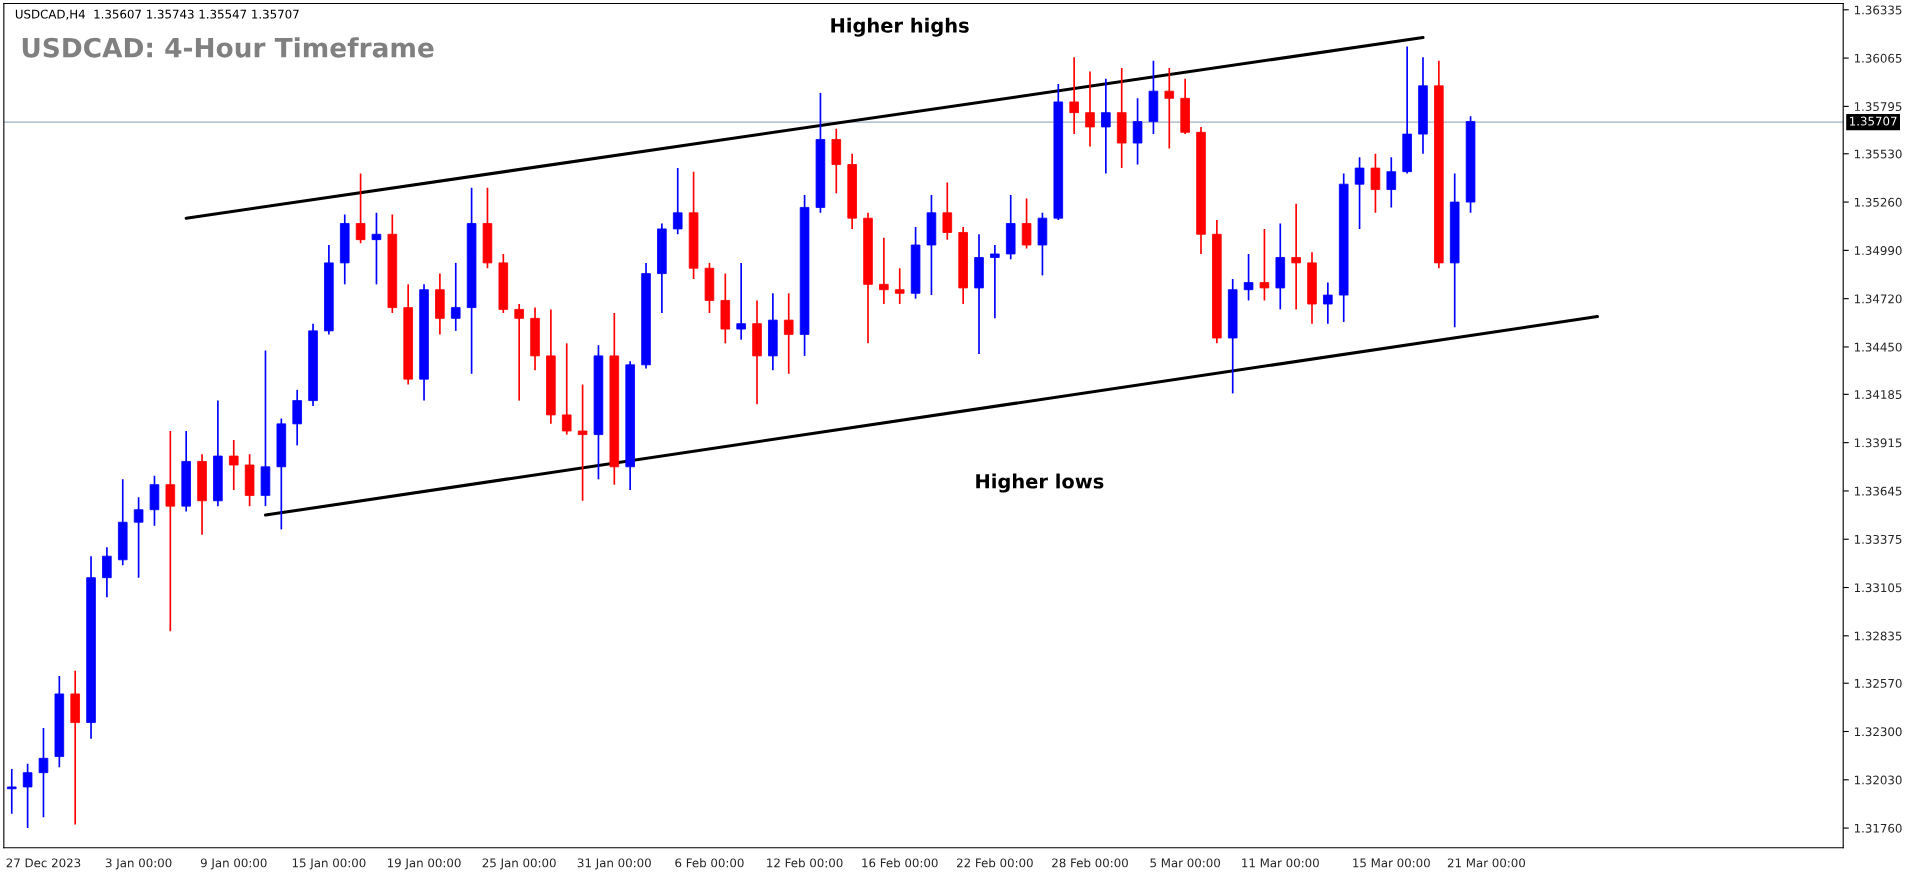 The width and height of the screenshot is (1916, 884). I want to click on x-tick-label: 6 Feb 00:00, so click(709, 863).